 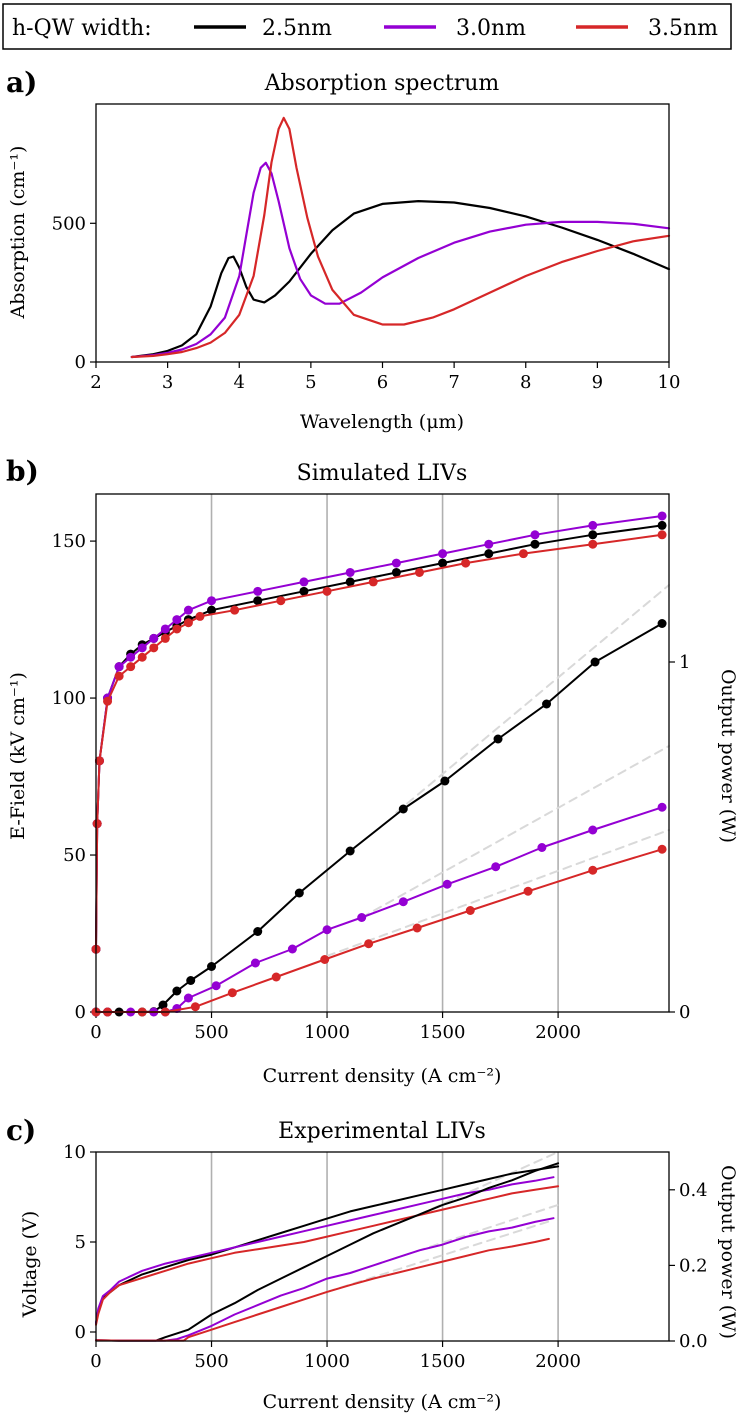 I want to click on y2-tick-label-b: 1, so click(x=684, y=662).